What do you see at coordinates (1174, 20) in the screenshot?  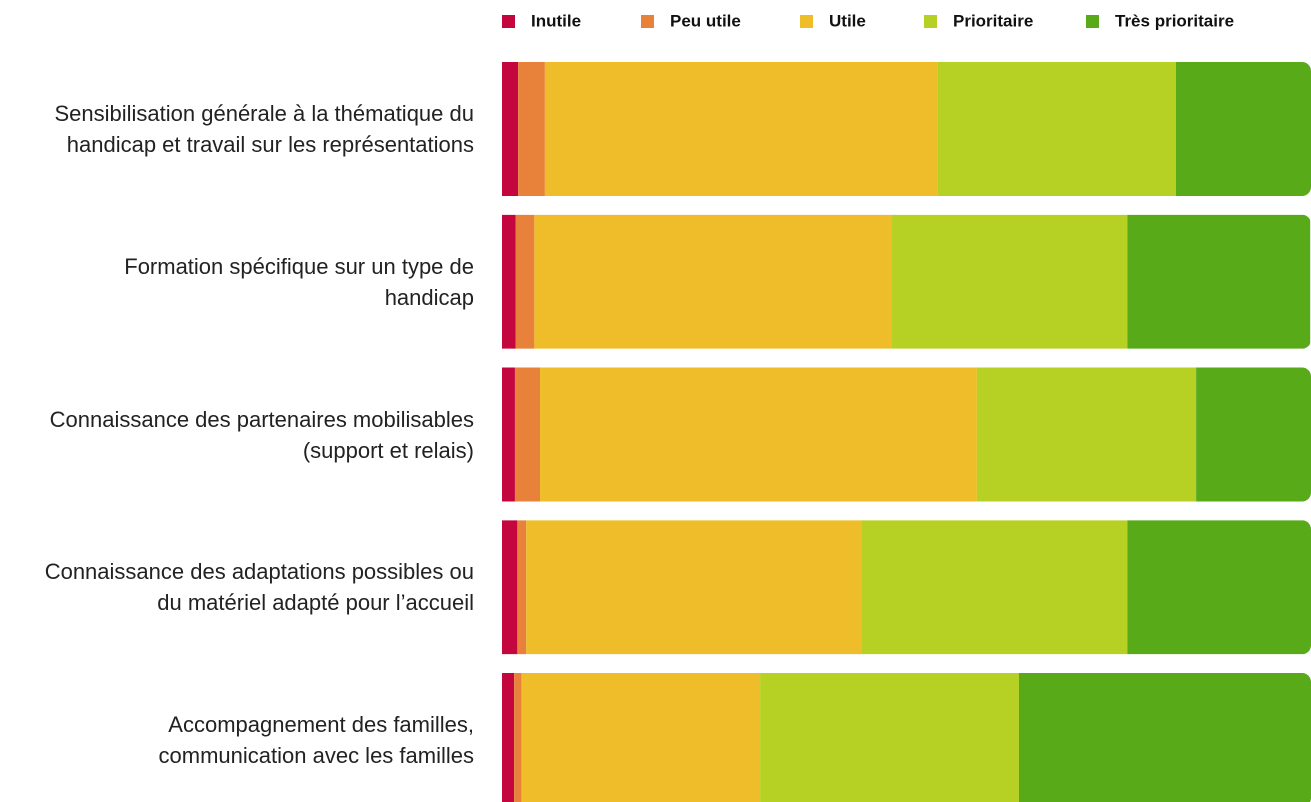 I see `legend-label: Très prioritaire` at bounding box center [1174, 20].